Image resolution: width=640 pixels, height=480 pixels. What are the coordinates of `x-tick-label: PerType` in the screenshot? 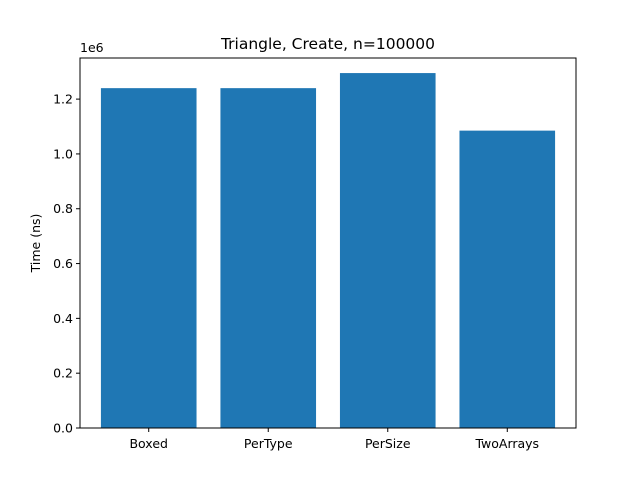 It's located at (268, 443).